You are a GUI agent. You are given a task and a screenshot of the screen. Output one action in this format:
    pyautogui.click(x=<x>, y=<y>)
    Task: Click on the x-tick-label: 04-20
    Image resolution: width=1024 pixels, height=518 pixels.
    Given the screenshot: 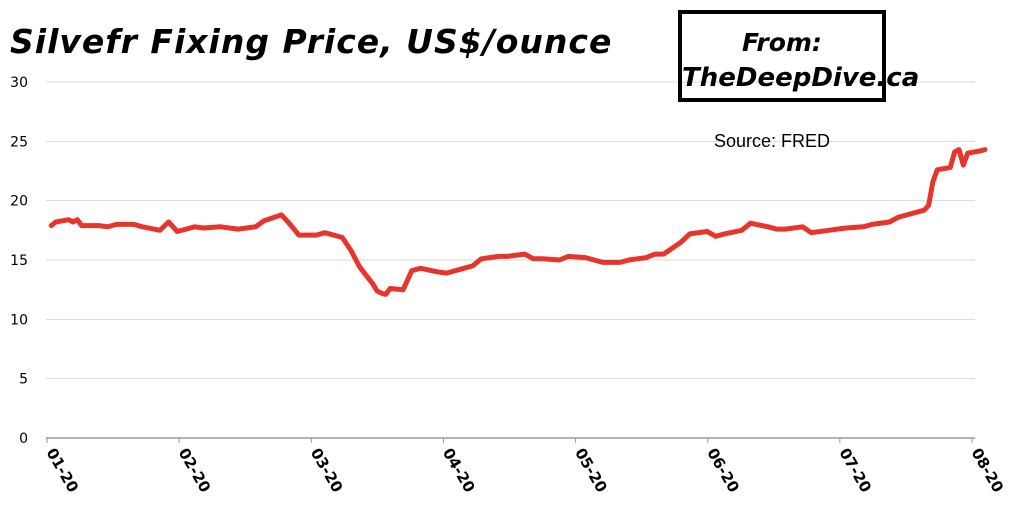 What is the action you would take?
    pyautogui.click(x=459, y=470)
    